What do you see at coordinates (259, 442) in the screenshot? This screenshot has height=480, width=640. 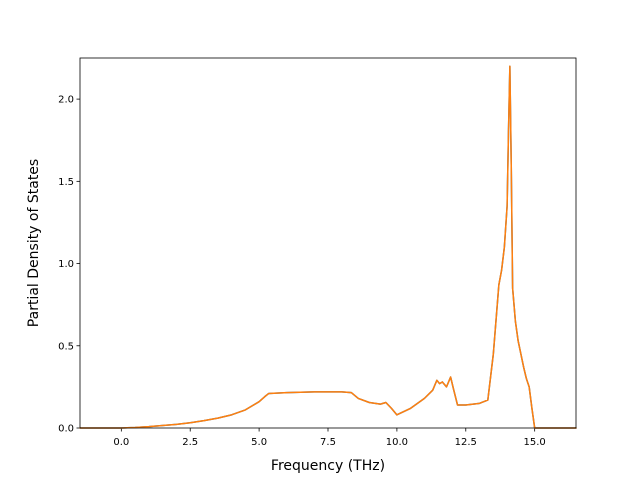 I see `x-tick-label: 5.0` at bounding box center [259, 442].